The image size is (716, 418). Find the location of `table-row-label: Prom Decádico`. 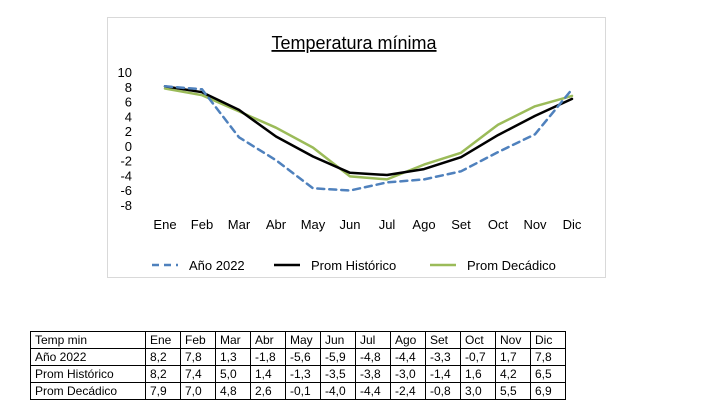

table-row-label: Prom Decádico is located at coordinates (88, 391).